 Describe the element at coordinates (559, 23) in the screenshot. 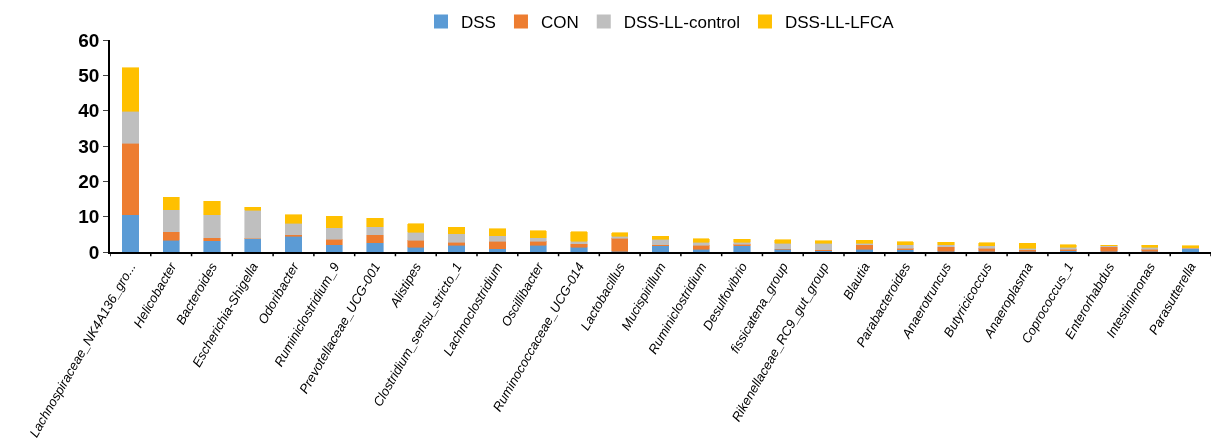

I see `legend-label: CON` at that location.